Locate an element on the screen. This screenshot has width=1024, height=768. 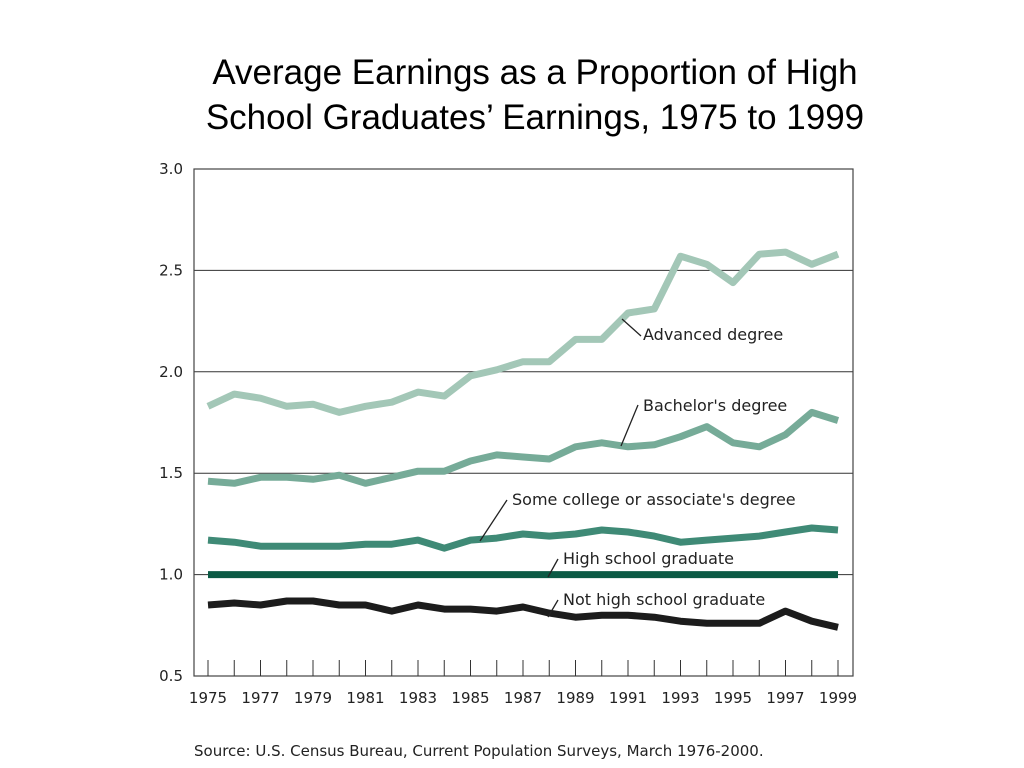
x-tick-label: 1985 is located at coordinates (470, 698).